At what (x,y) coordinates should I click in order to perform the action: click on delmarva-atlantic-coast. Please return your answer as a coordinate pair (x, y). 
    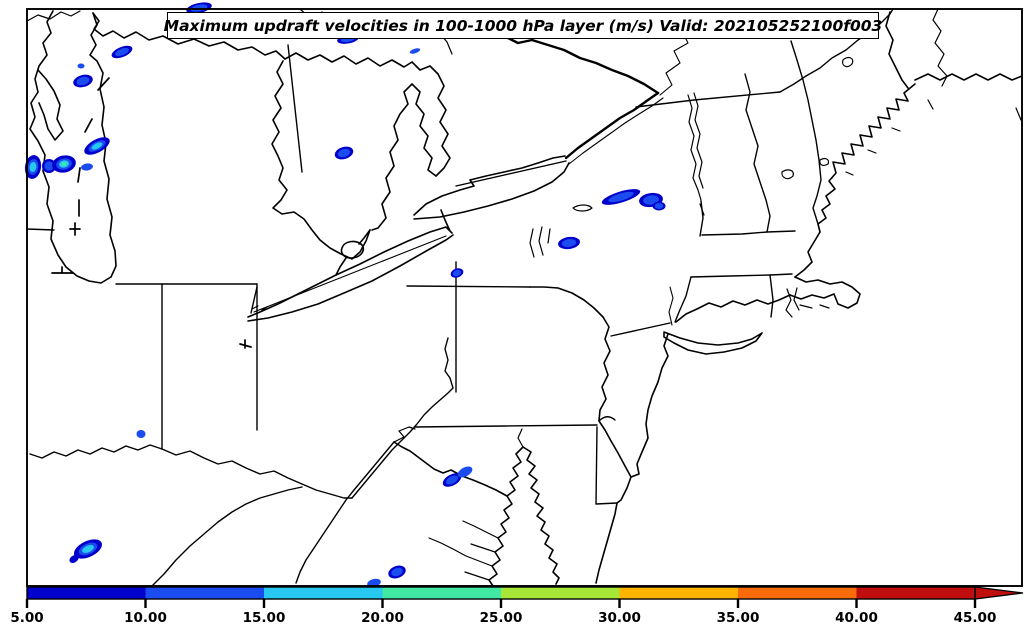
    Looking at the image, I should click on (613, 530).